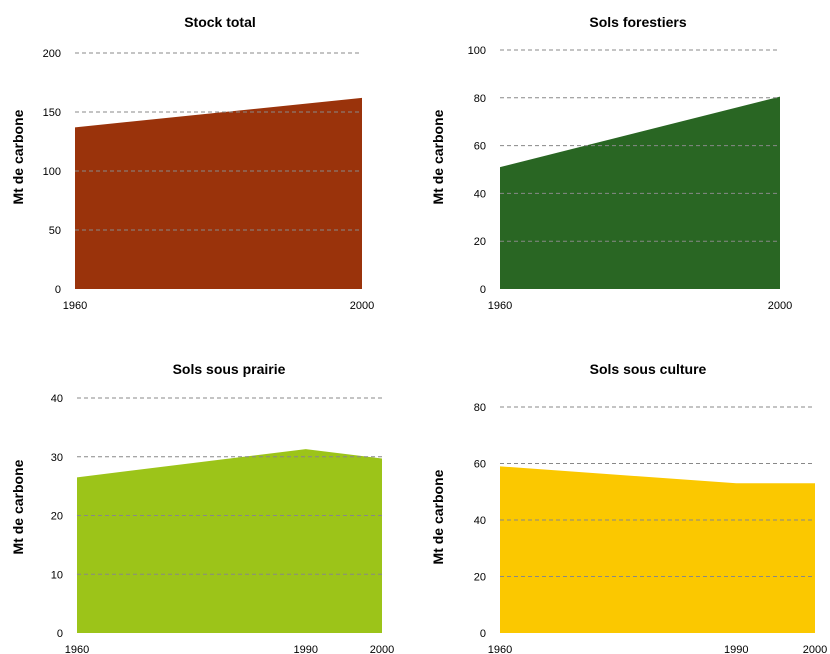  I want to click on y-tick-label: 50, so click(55, 231).